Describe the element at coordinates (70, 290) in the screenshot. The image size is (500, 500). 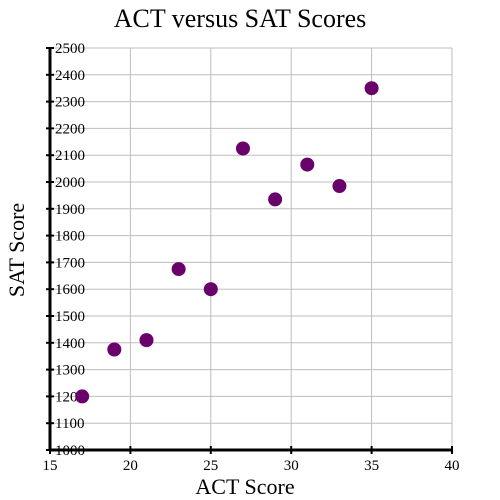
I see `y-tick-label: 1600` at that location.